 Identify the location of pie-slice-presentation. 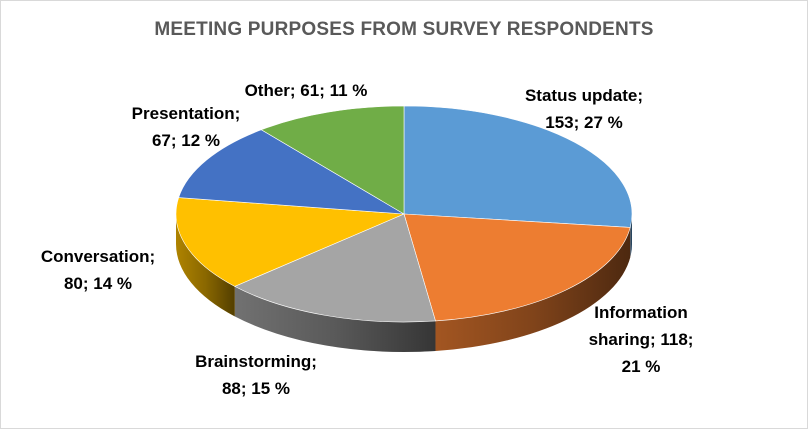
(291, 172).